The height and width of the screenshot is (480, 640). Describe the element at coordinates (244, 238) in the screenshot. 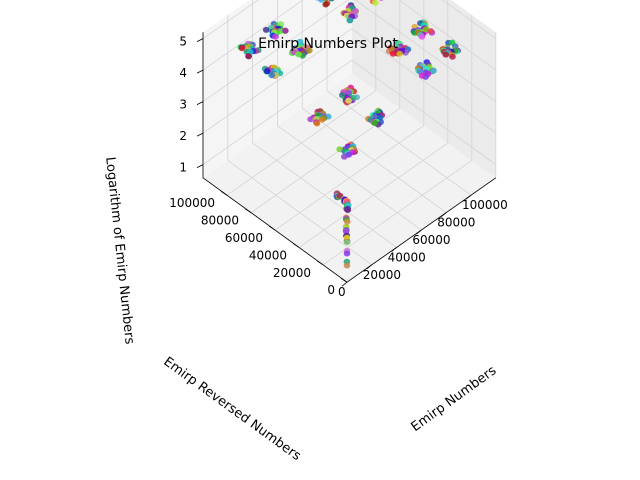

I see `y-tick-label: 60000` at that location.